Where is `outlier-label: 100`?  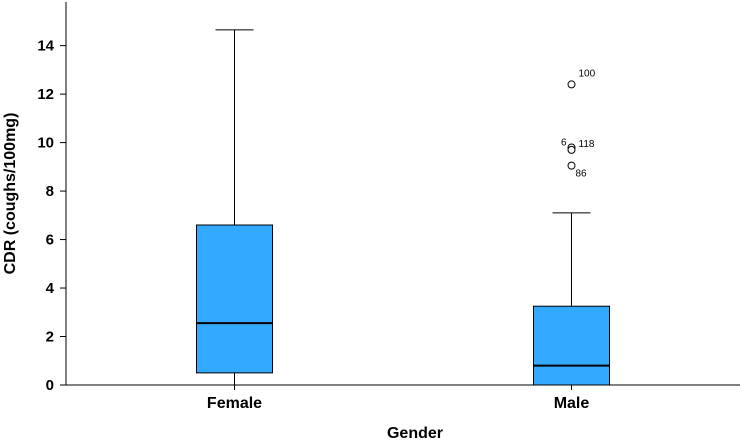 outlier-label: 100 is located at coordinates (587, 73).